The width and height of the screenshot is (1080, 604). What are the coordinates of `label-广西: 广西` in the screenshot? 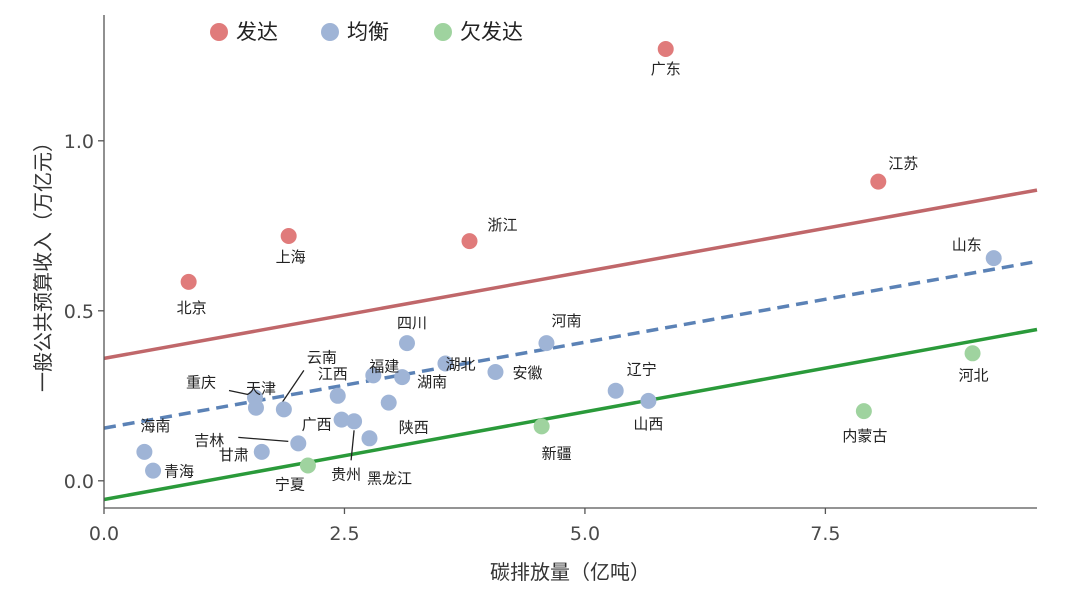 It's located at (317, 425).